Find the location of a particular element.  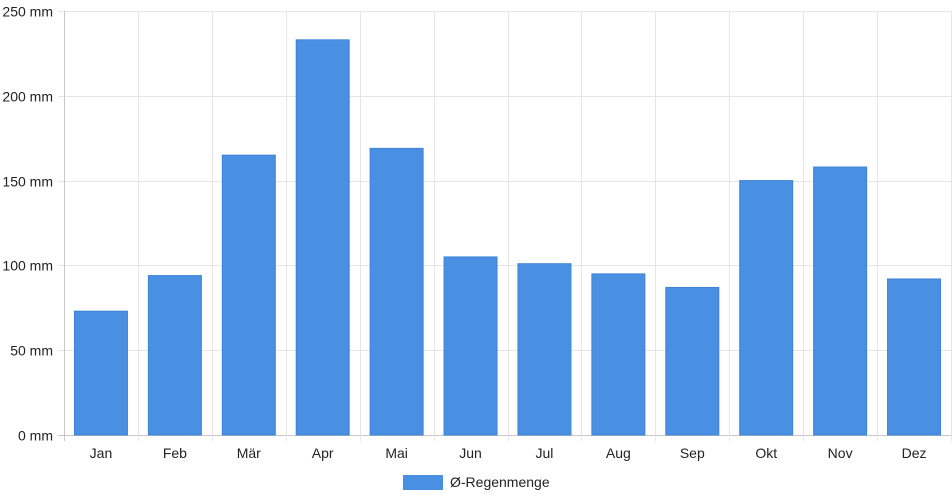

bar-Jul is located at coordinates (544, 349).